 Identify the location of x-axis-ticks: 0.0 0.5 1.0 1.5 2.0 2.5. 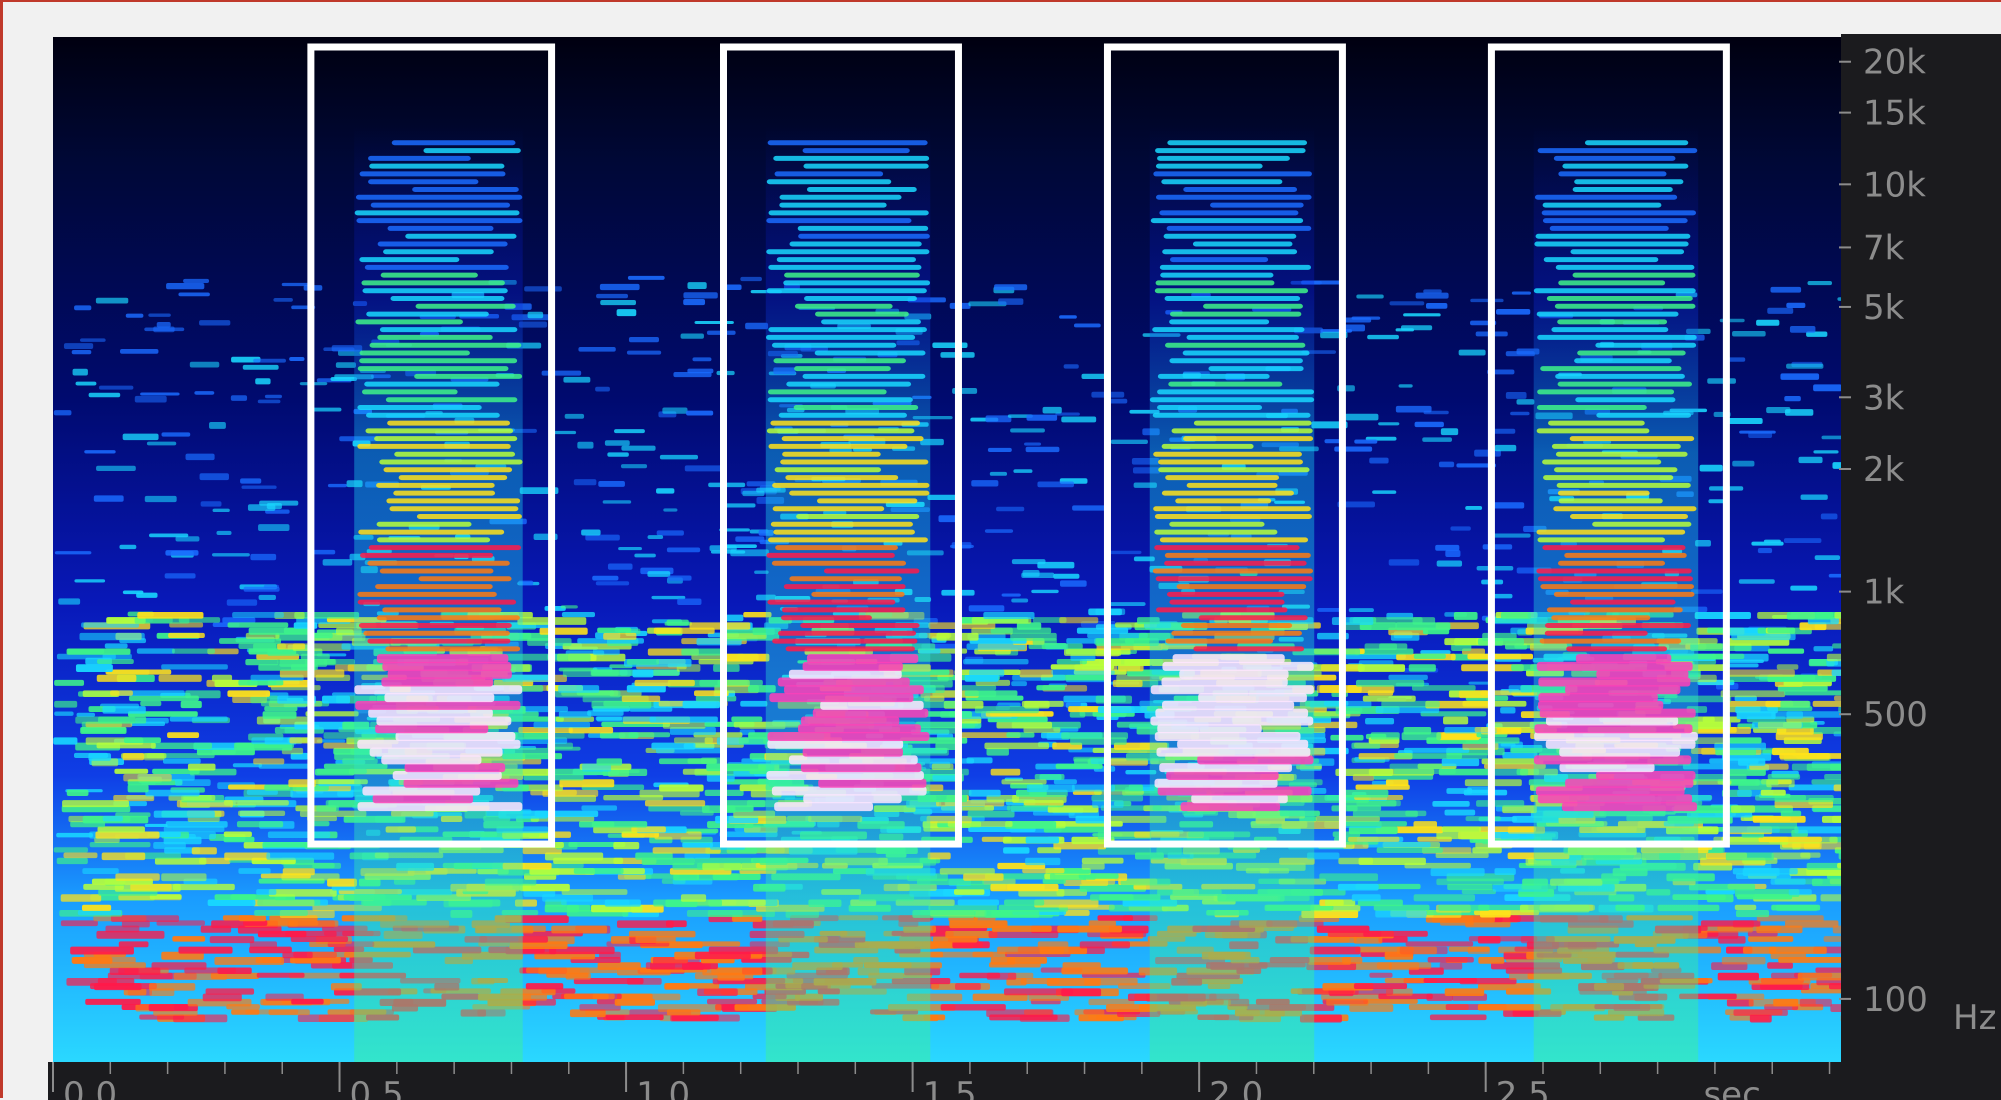
(941, 1081).